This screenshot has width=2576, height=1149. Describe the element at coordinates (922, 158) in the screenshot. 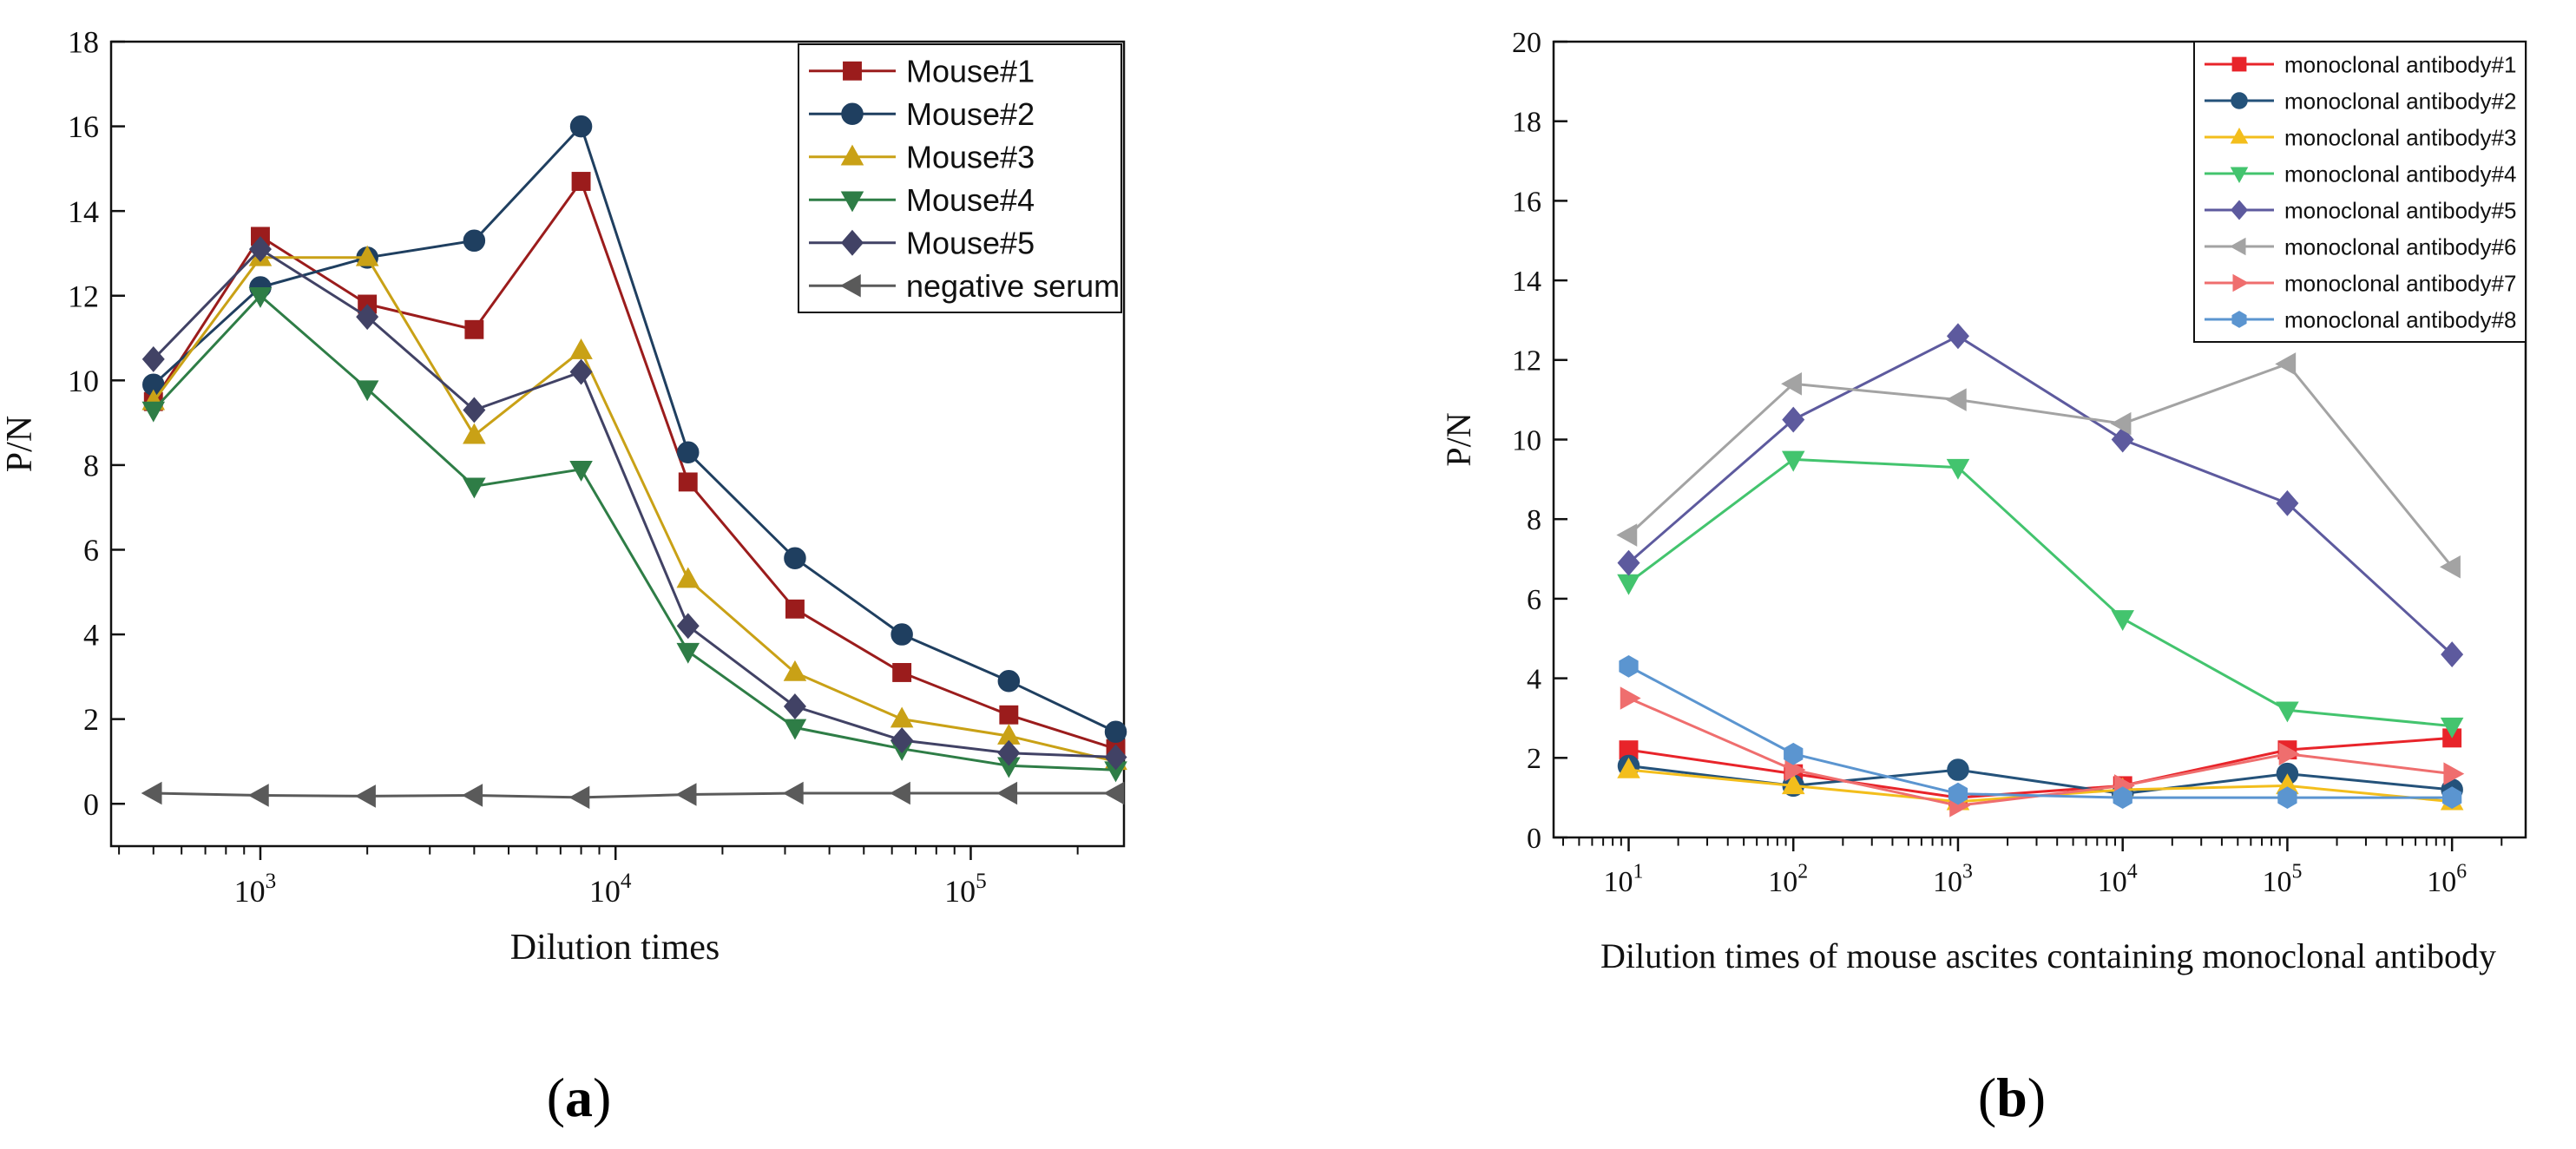

I see `legend-item: Mouse#3` at that location.